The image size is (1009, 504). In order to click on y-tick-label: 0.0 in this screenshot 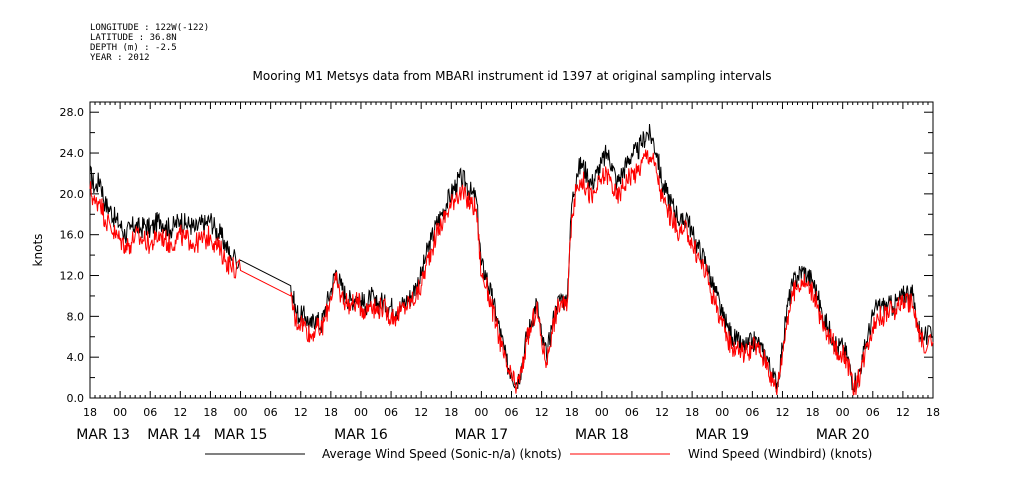, I will do `click(76, 398)`.